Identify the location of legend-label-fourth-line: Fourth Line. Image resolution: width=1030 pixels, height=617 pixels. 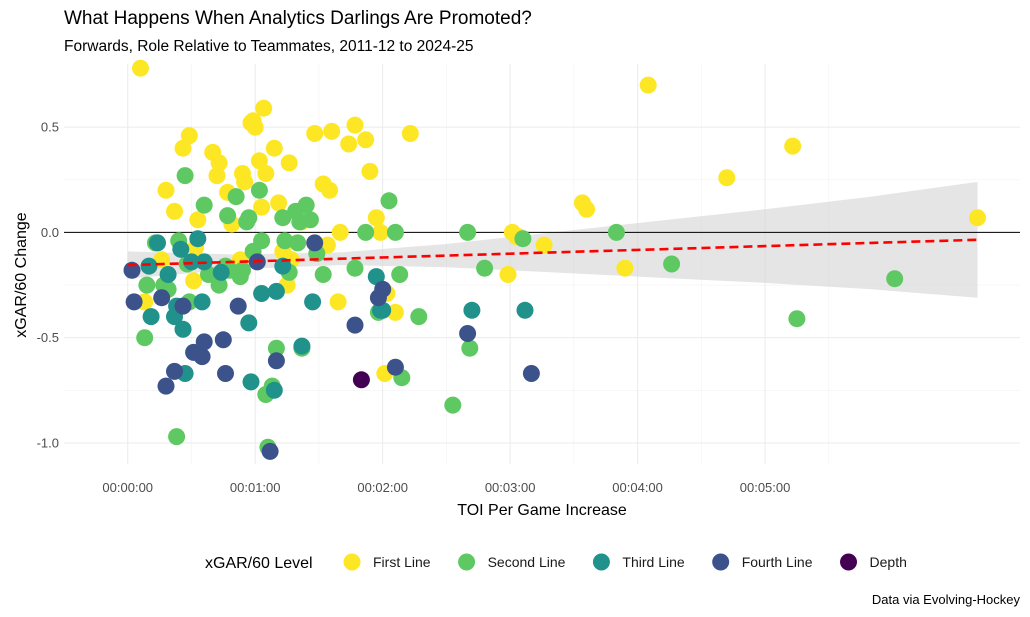
(777, 562).